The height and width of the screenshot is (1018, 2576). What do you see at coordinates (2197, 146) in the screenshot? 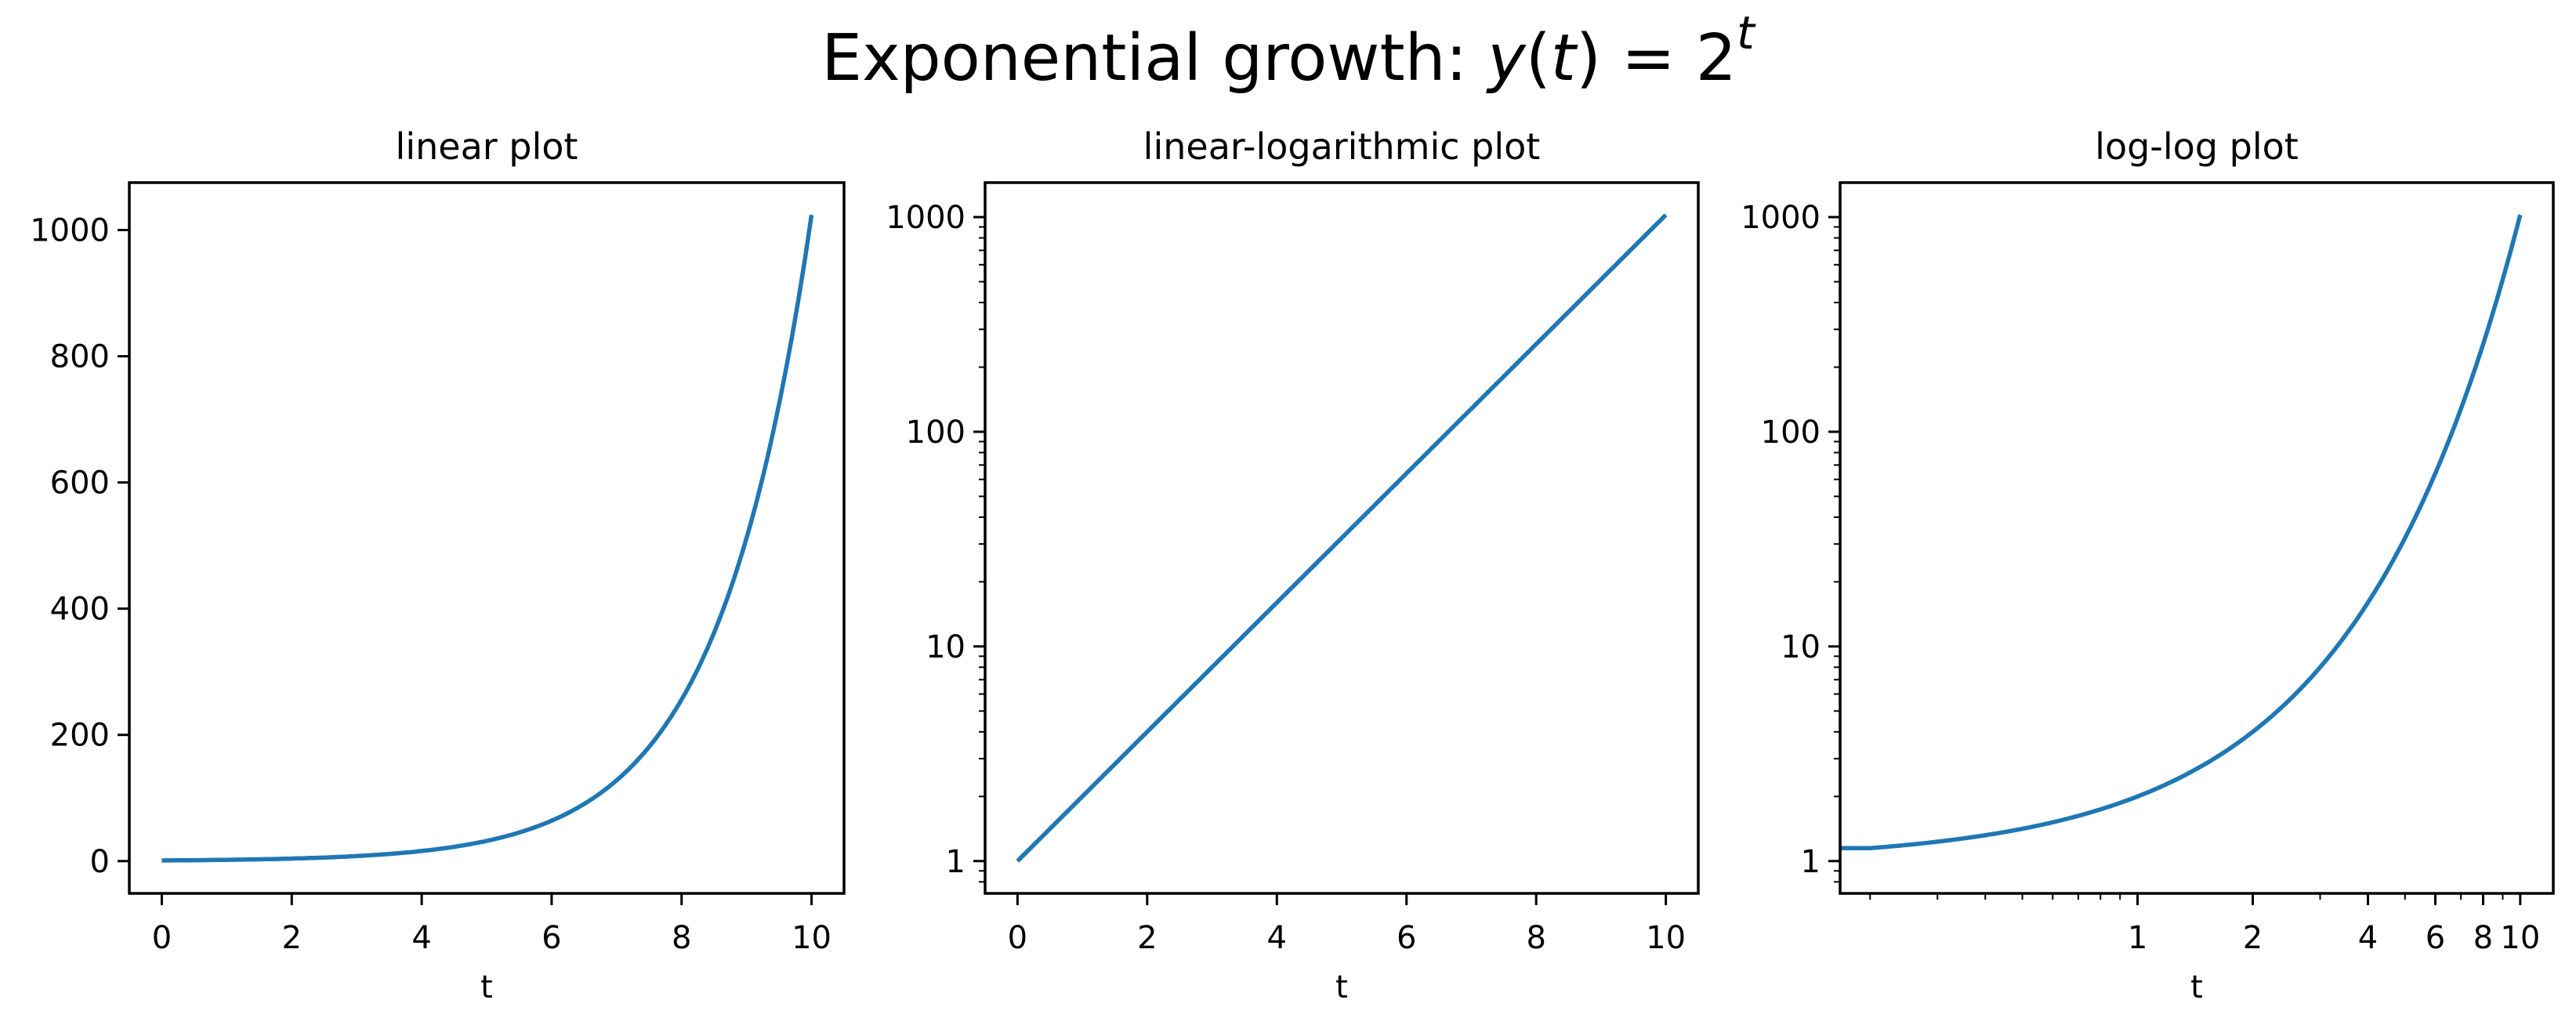
I see `axes-title: log-log plot` at bounding box center [2197, 146].